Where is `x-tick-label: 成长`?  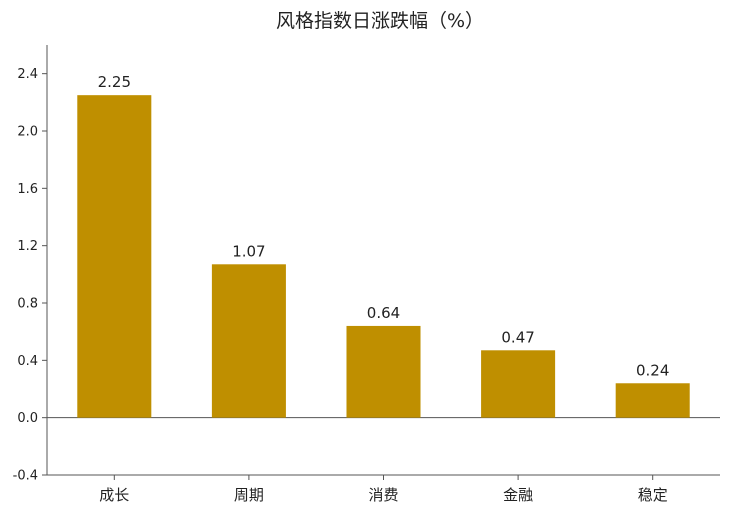
x-tick-label: 成长 is located at coordinates (114, 495).